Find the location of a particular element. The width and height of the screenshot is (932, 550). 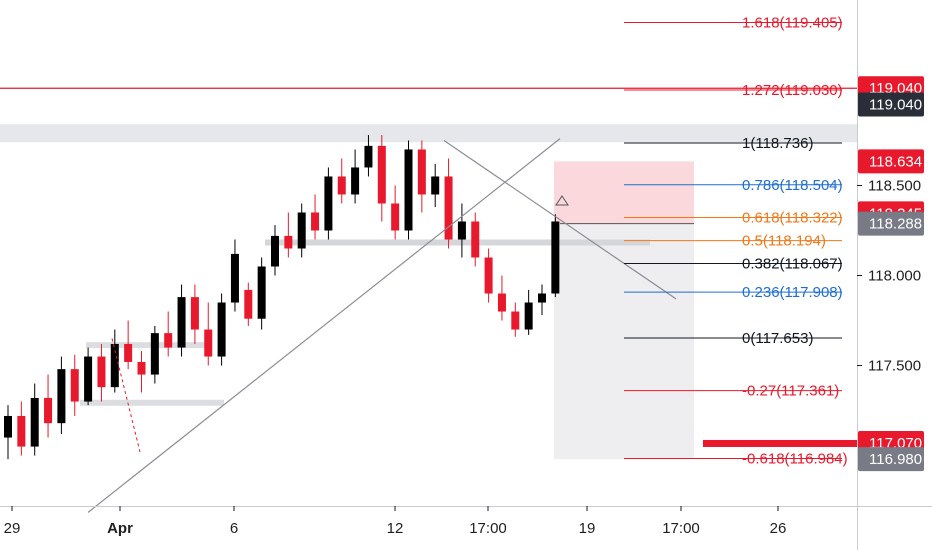

time-tick-label: 12 is located at coordinates (395, 528).